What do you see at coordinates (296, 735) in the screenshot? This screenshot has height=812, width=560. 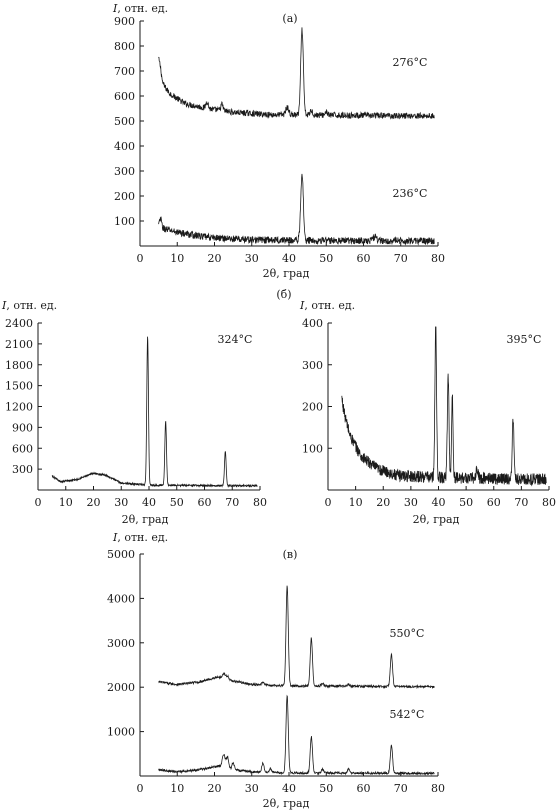 I see `series-line-542°C` at bounding box center [296, 735].